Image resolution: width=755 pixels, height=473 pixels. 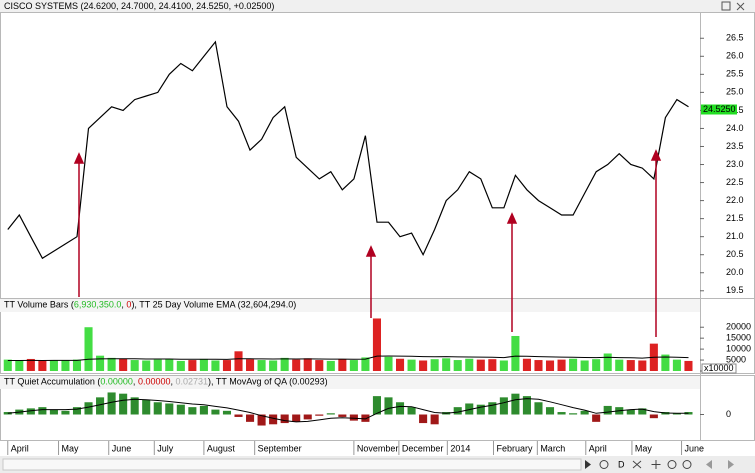 What do you see at coordinates (738, 338) in the screenshot?
I see `y-tick-label: 15000` at bounding box center [738, 338].